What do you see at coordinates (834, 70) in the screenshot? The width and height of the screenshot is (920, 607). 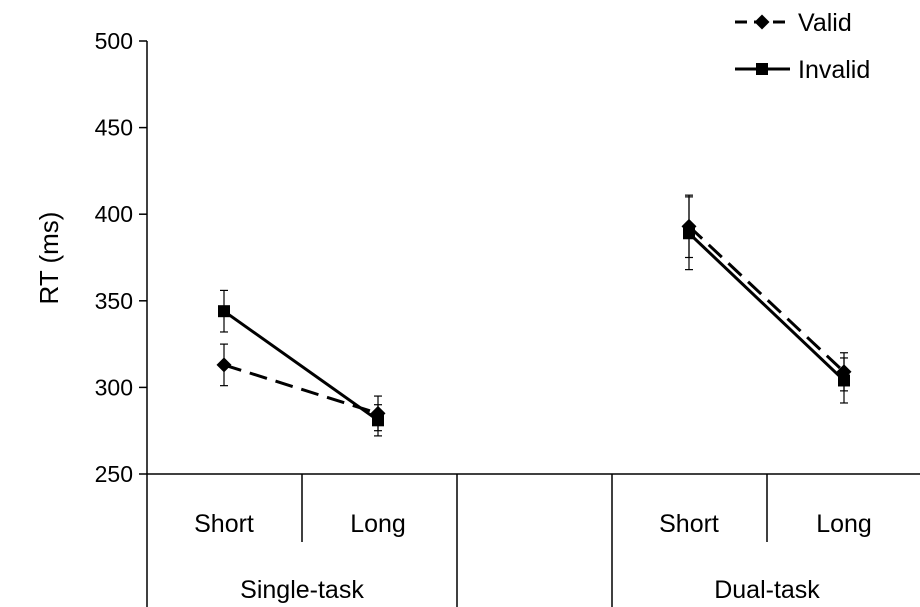 I see `legend-label: Invalid` at bounding box center [834, 70].